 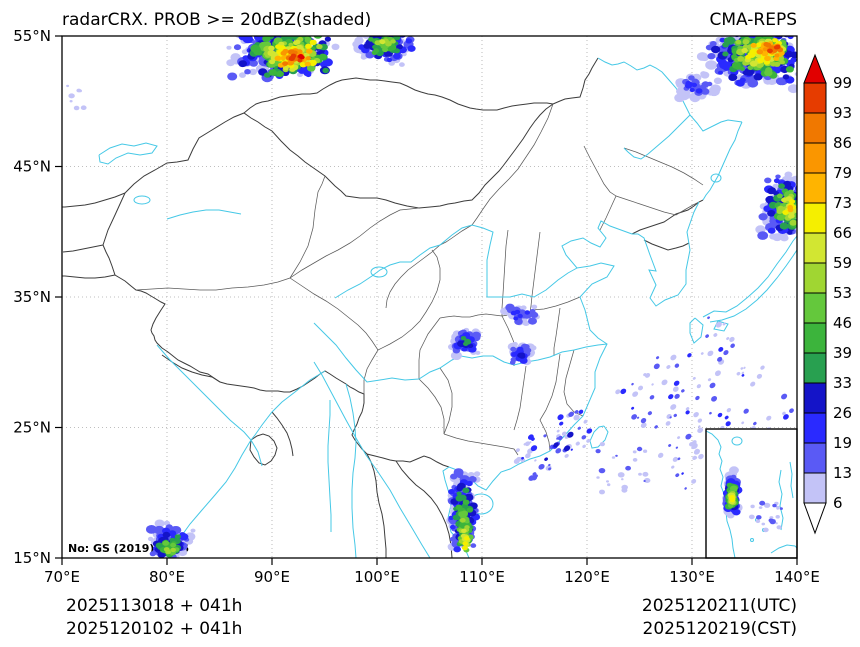 I want to click on honshu-north-coast, so click(x=749, y=276).